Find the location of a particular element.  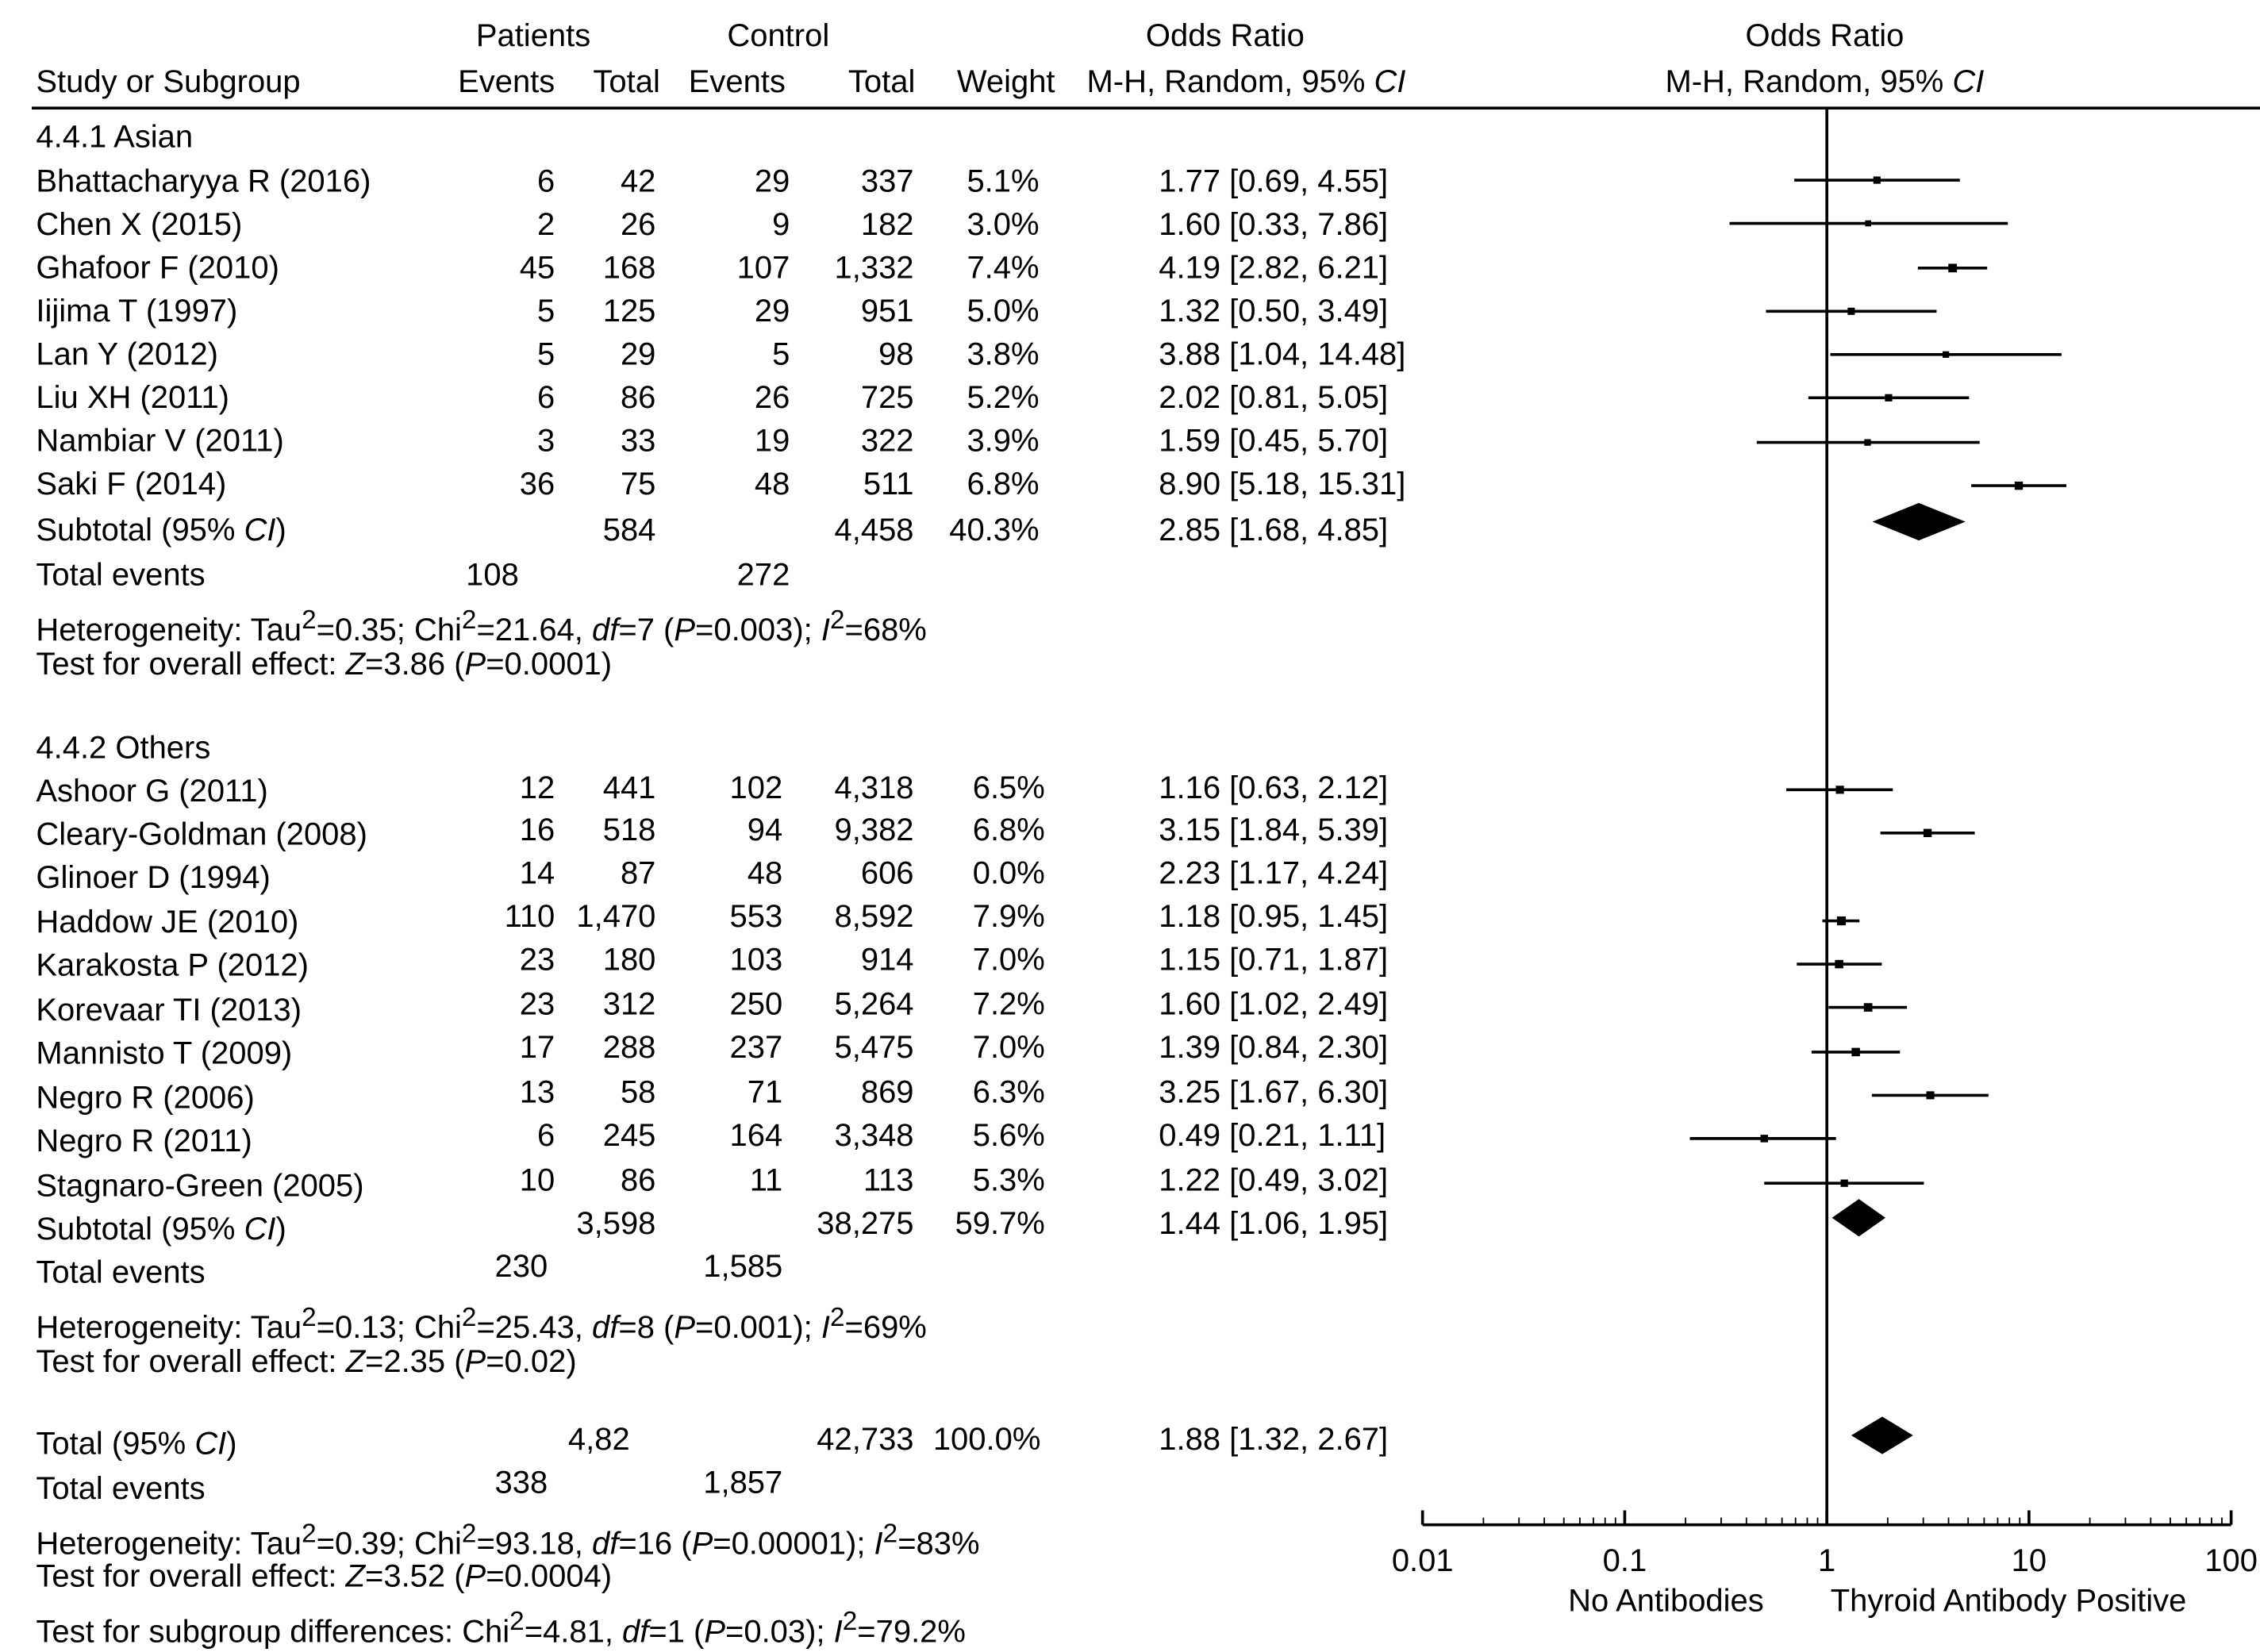

control-total: 5,264 is located at coordinates (874, 1003).